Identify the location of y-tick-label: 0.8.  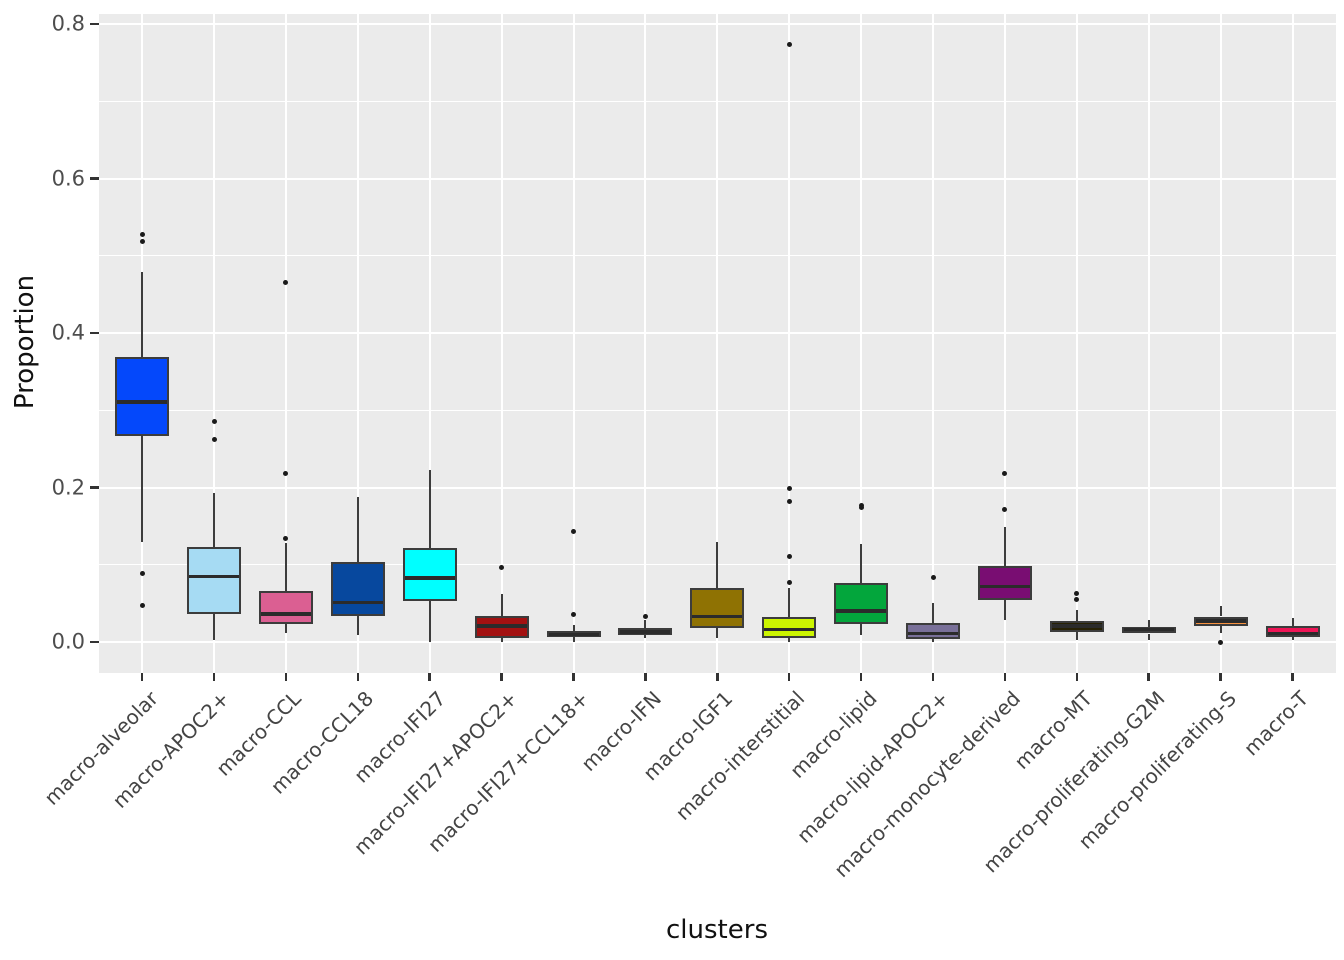
(68, 23).